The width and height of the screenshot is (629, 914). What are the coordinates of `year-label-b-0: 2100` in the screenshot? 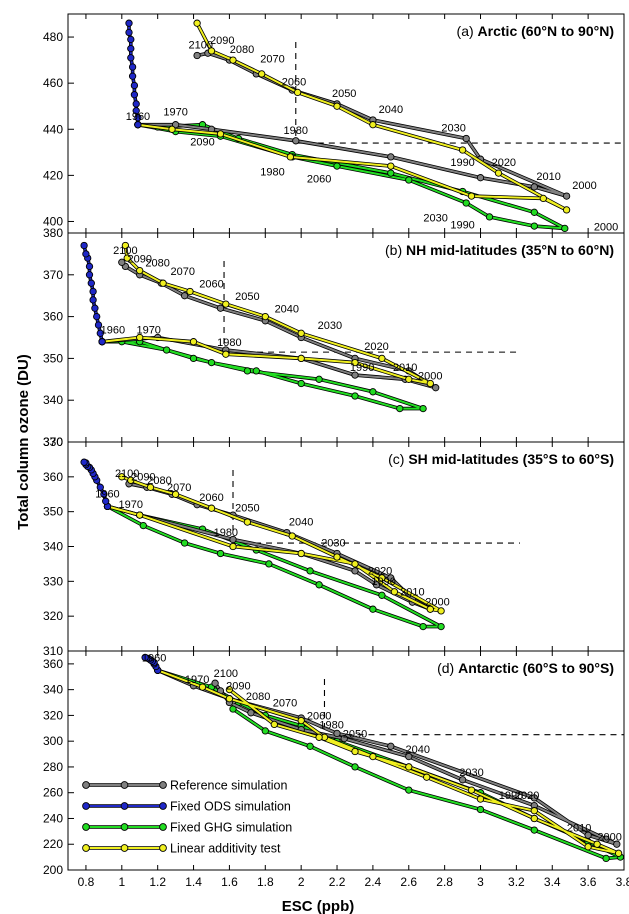 It's located at (125, 251).